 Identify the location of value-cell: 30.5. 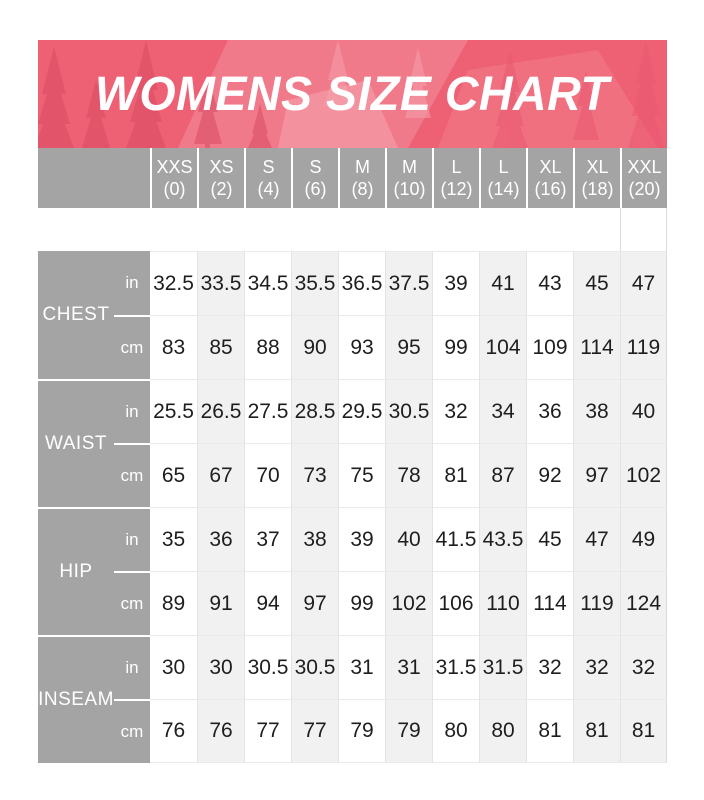
(408, 411).